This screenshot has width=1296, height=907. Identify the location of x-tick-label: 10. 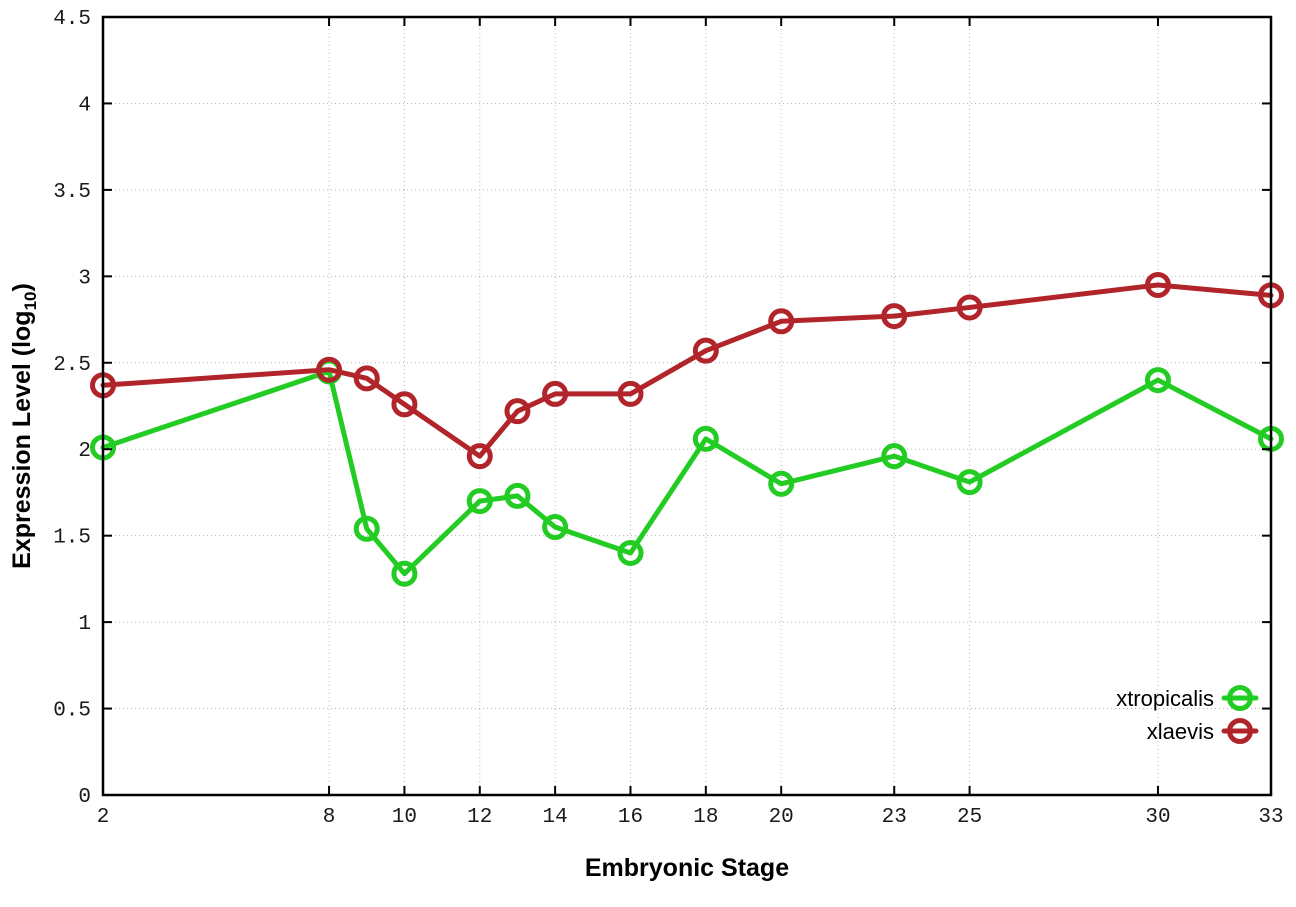
(404, 817).